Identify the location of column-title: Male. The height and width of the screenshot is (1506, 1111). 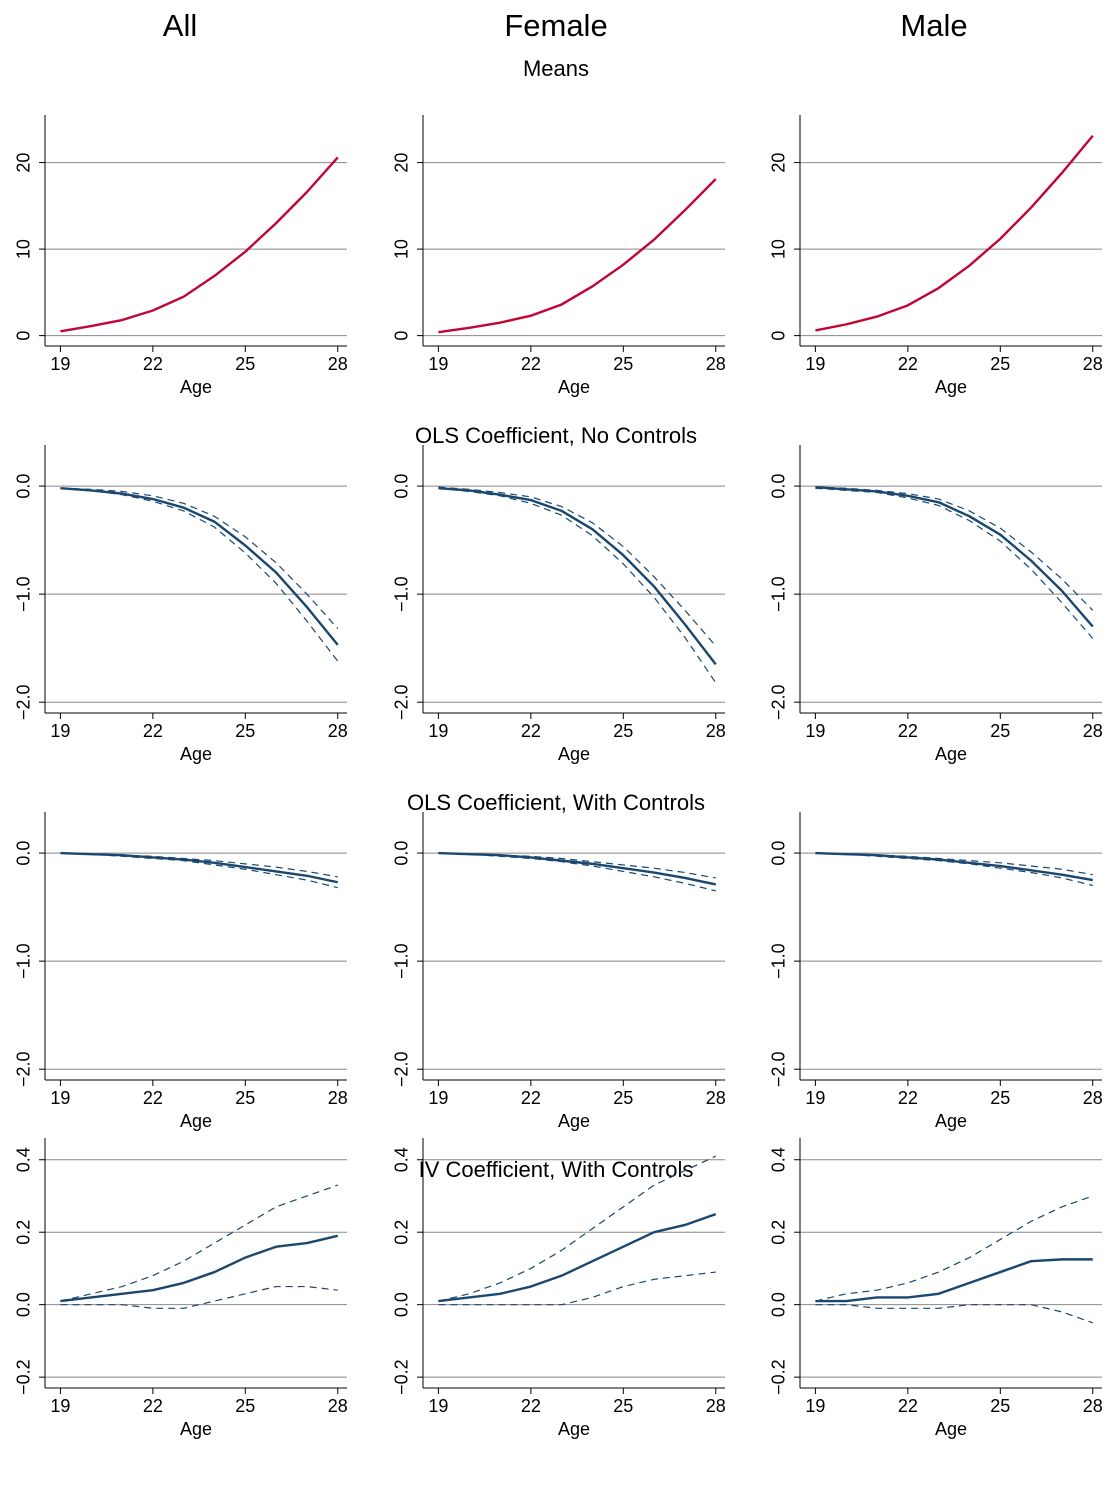
(933, 25).